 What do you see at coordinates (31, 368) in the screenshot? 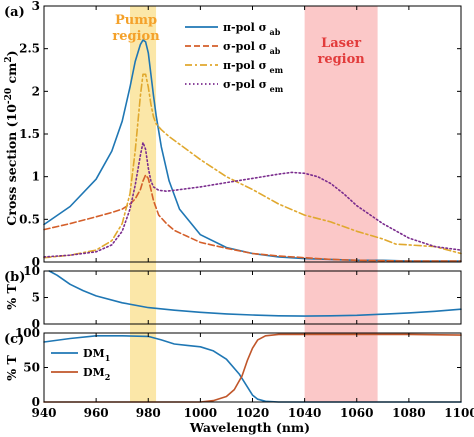
I see `panel-c-y-tick-label: 50` at bounding box center [31, 368].